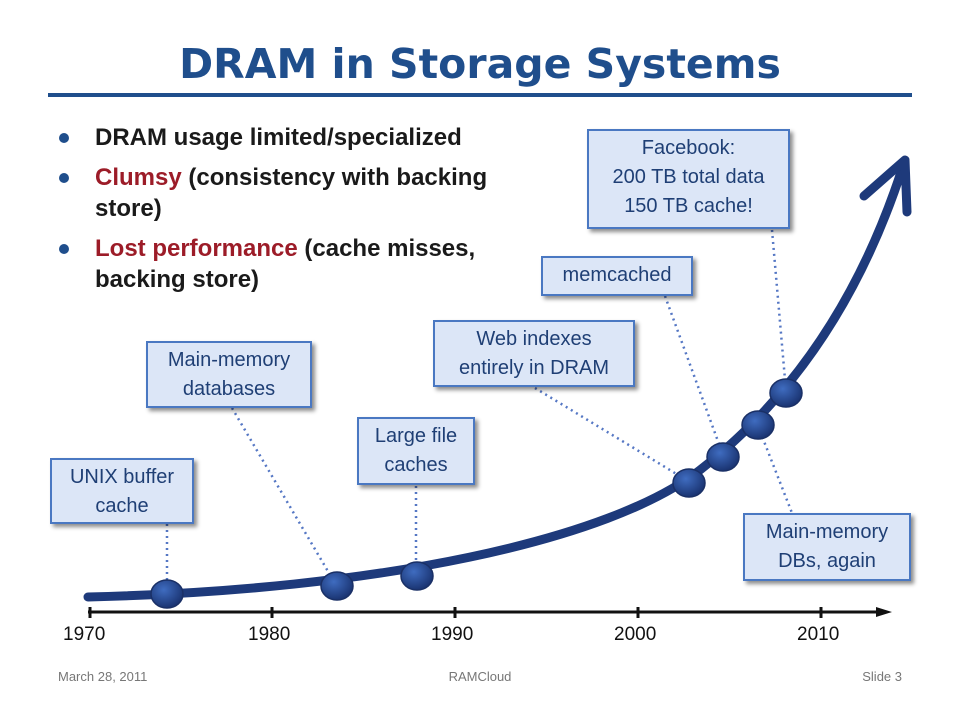 The image size is (960, 720). What do you see at coordinates (534, 339) in the screenshot?
I see `callout-line: Web indexes` at bounding box center [534, 339].